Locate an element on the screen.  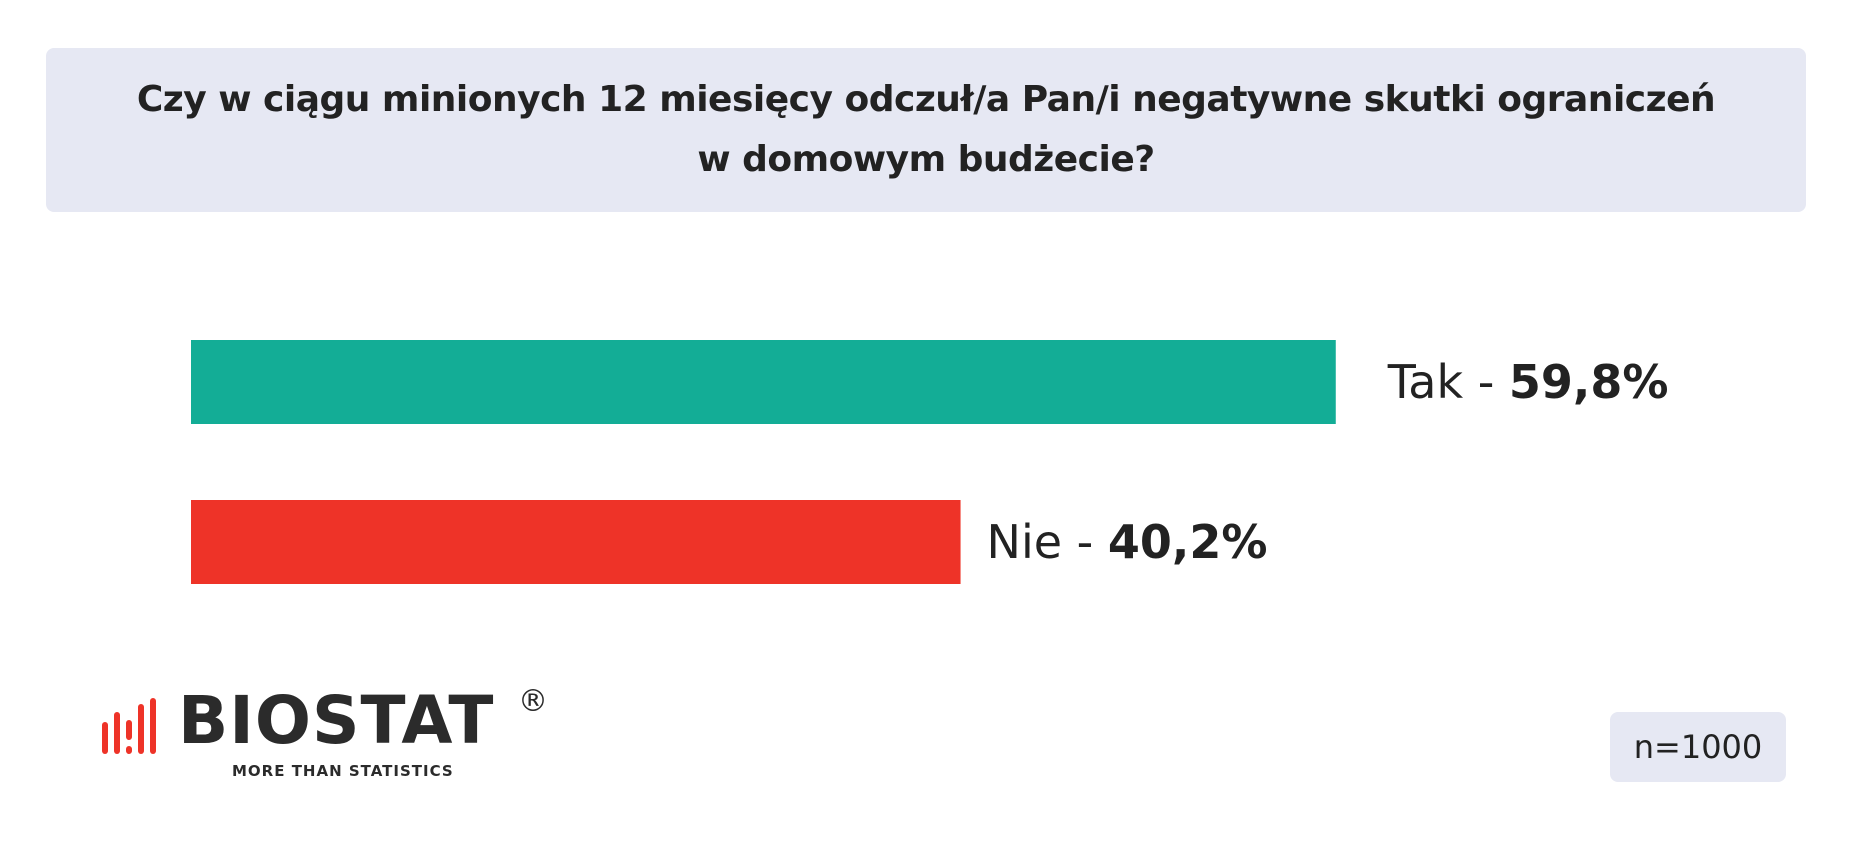
bar-nie is located at coordinates (576, 542).